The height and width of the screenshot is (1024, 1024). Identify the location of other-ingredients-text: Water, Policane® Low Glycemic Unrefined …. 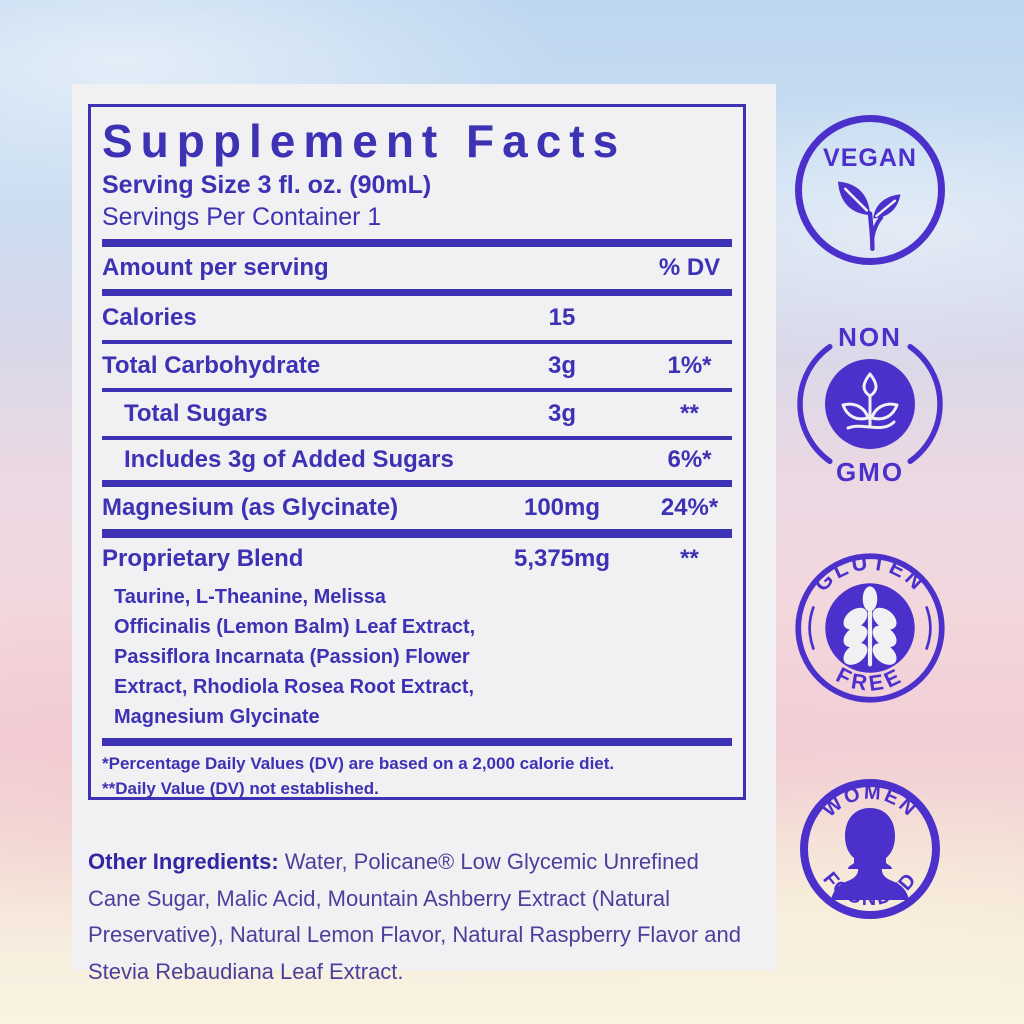
(414, 916).